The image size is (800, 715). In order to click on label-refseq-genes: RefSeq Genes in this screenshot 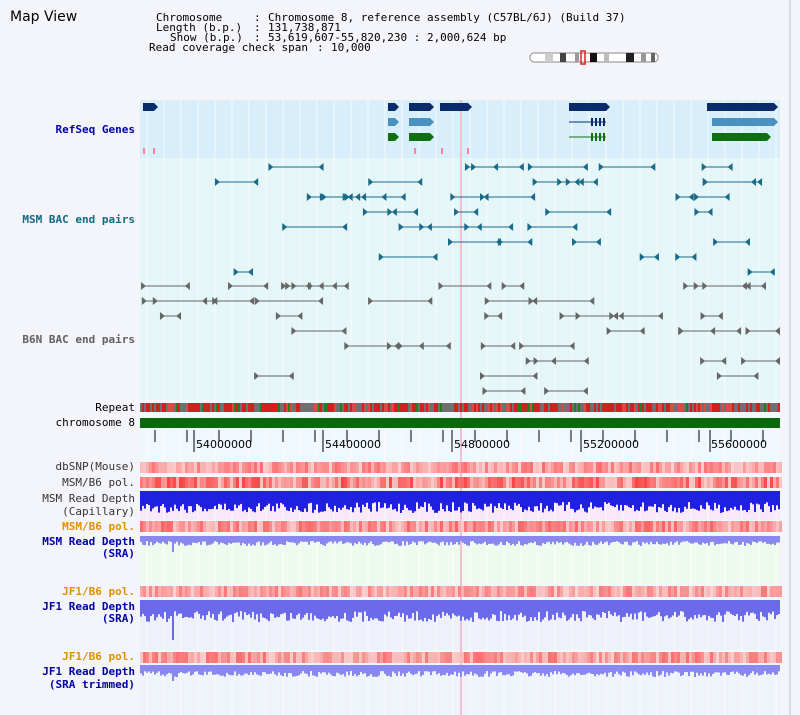, I will do `click(95, 129)`.